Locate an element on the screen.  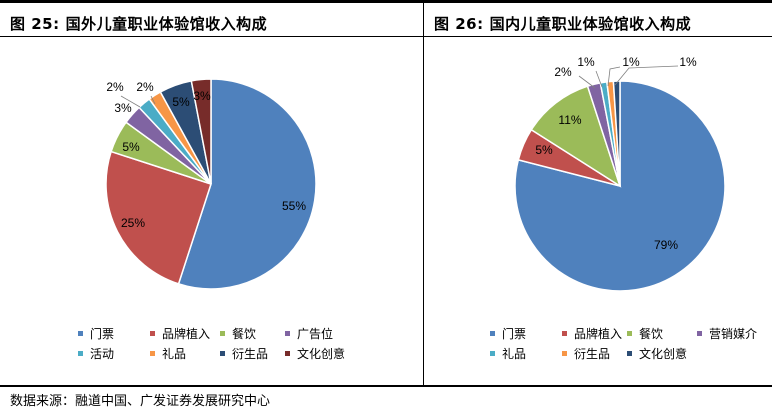
pie-chart-foreign: 55%25%5%3%2% 2%5% 3% is located at coordinates (211, 184).